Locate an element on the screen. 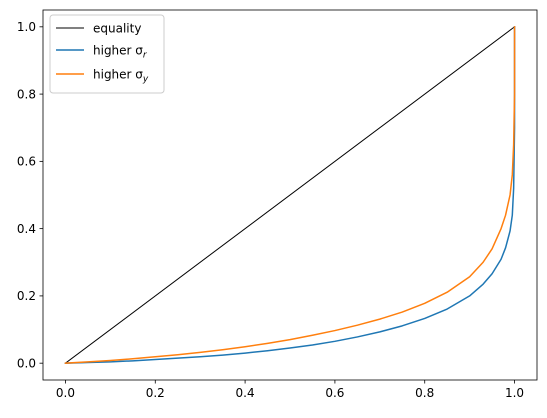 Image resolution: width=547 pixels, height=418 pixels. y-axis-ticks: 0.0 0.2 0.4 0.6 0.8 1.0 is located at coordinates (30, 195).